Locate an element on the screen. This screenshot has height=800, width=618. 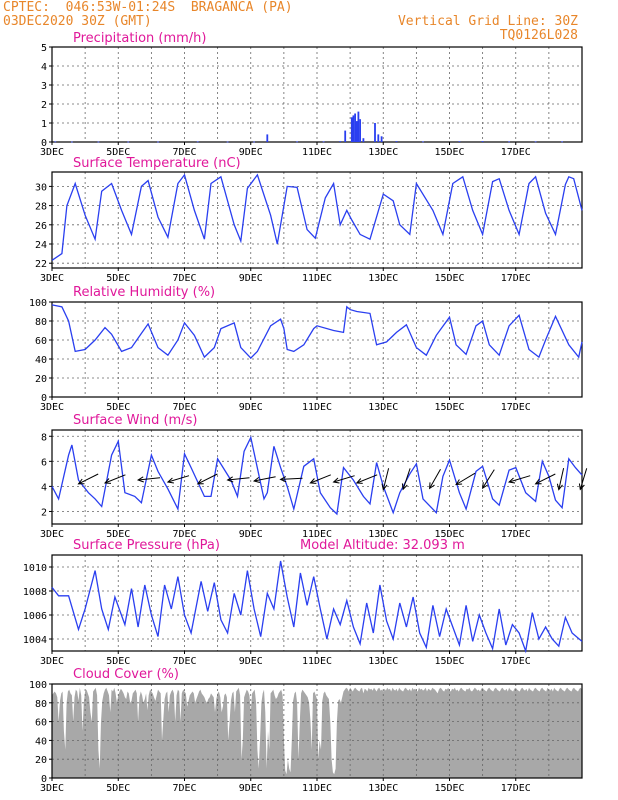
y-tick-label: 4 is located at coordinates (44, 487).